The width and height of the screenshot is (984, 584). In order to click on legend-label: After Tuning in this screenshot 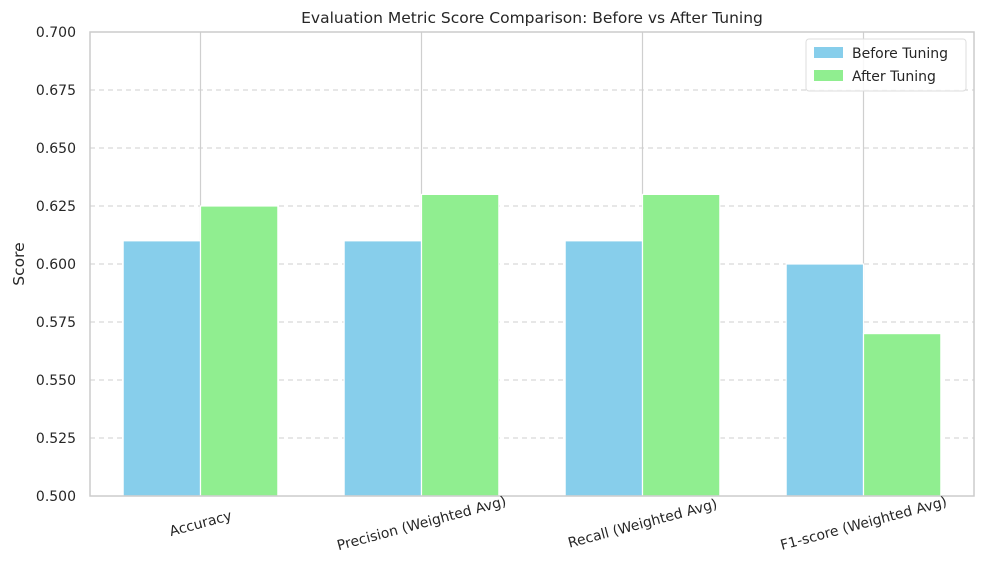, I will do `click(894, 77)`.